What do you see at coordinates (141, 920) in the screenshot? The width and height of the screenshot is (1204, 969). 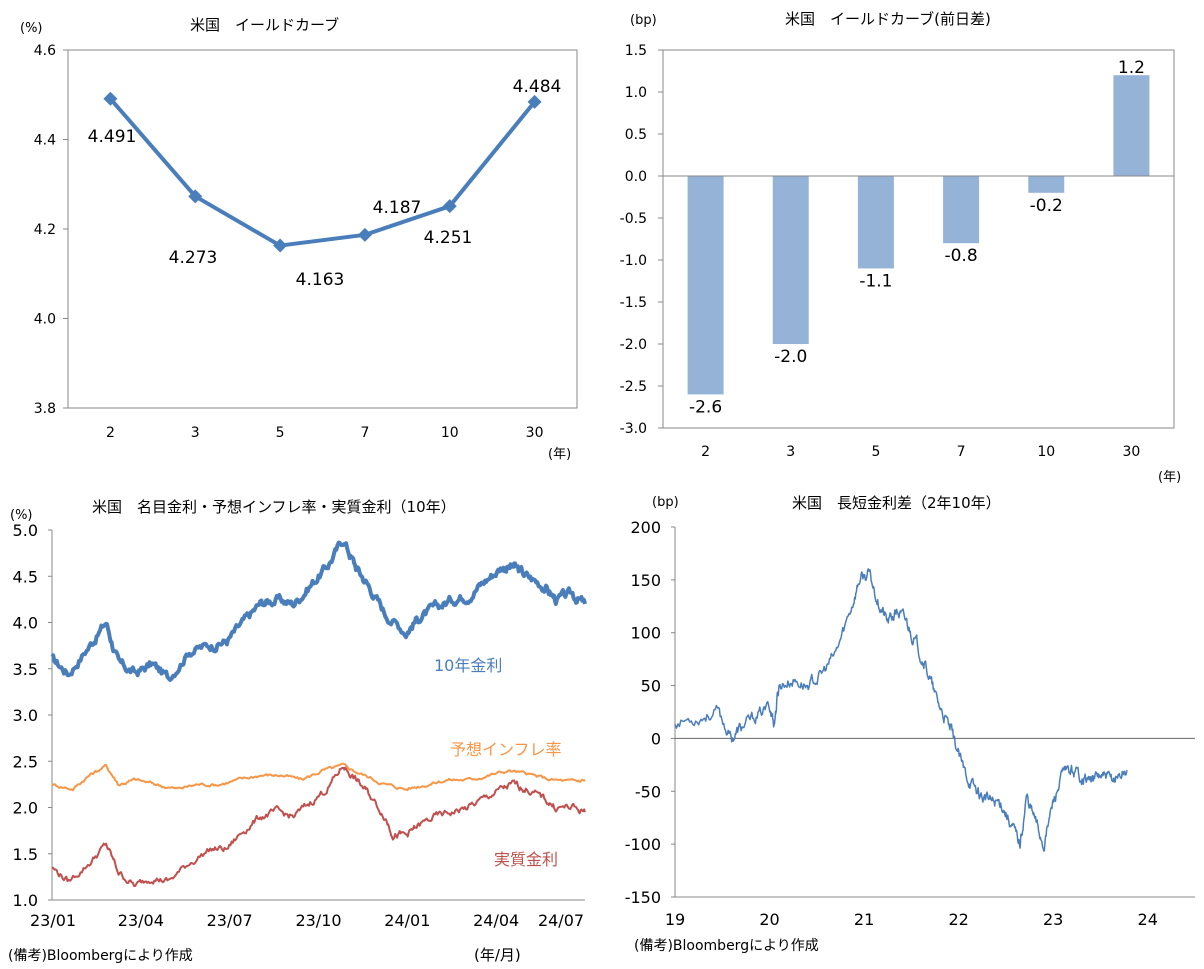 I see `x-tick-label: 23/04` at bounding box center [141, 920].